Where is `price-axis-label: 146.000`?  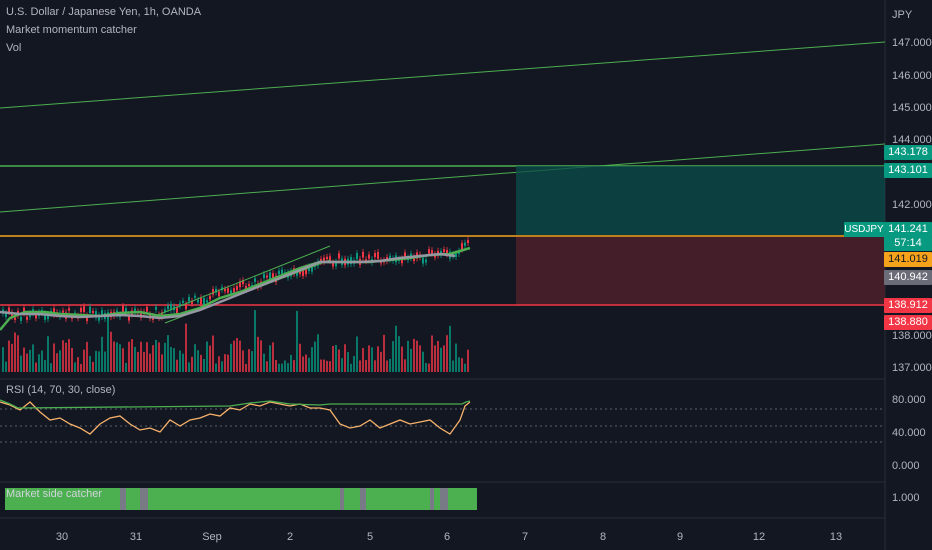 price-axis-label: 146.000 is located at coordinates (912, 76).